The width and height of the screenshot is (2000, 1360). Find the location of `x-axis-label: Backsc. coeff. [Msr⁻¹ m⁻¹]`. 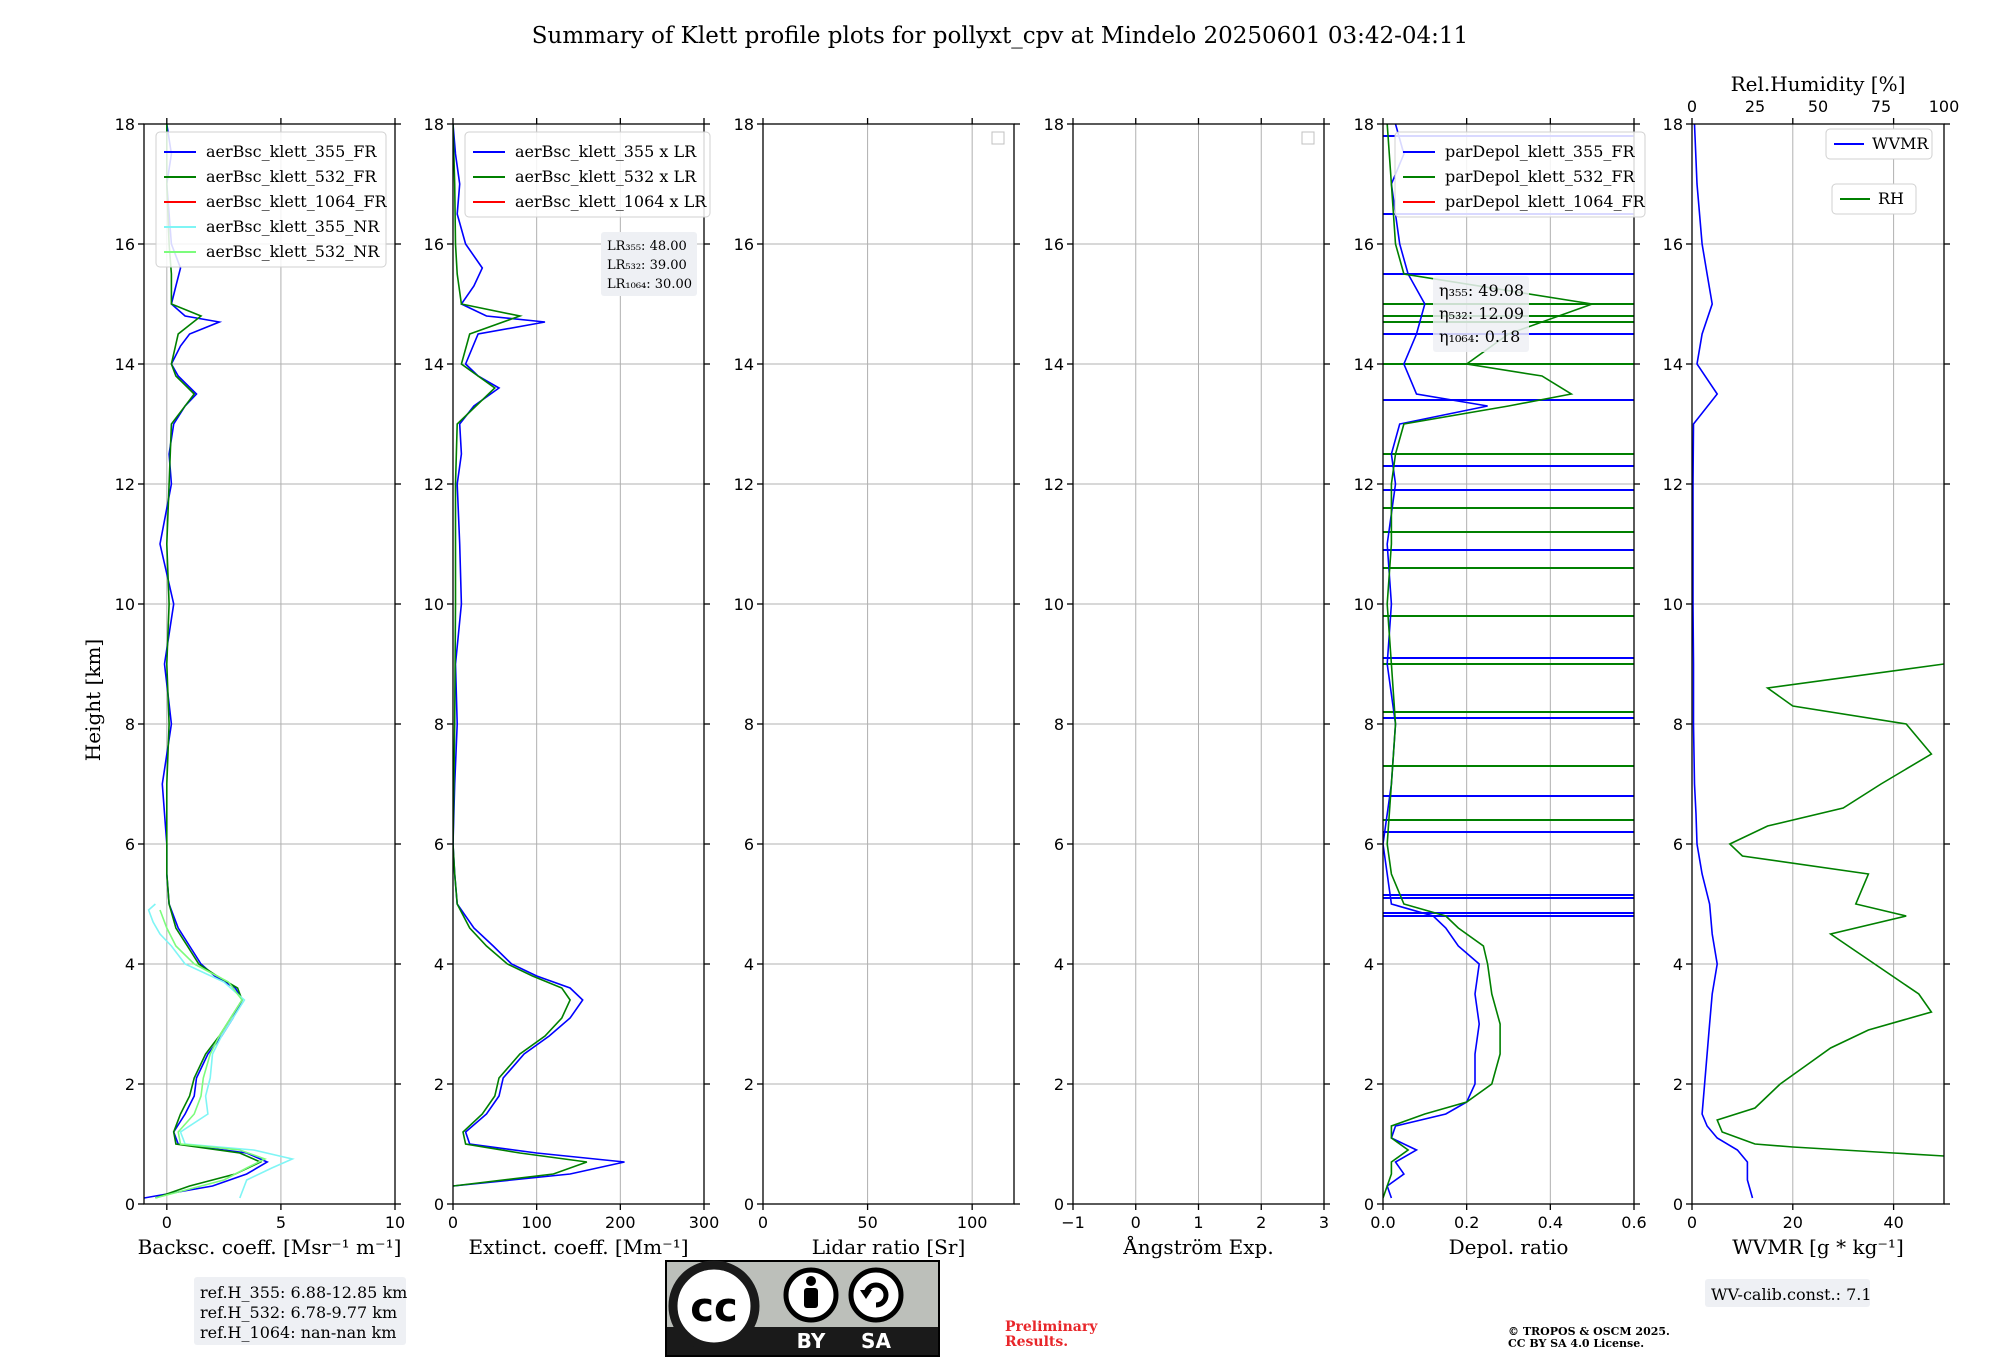

x-axis-label: Backsc. coeff. [Msr⁻¹ m⁻¹] is located at coordinates (270, 1247).